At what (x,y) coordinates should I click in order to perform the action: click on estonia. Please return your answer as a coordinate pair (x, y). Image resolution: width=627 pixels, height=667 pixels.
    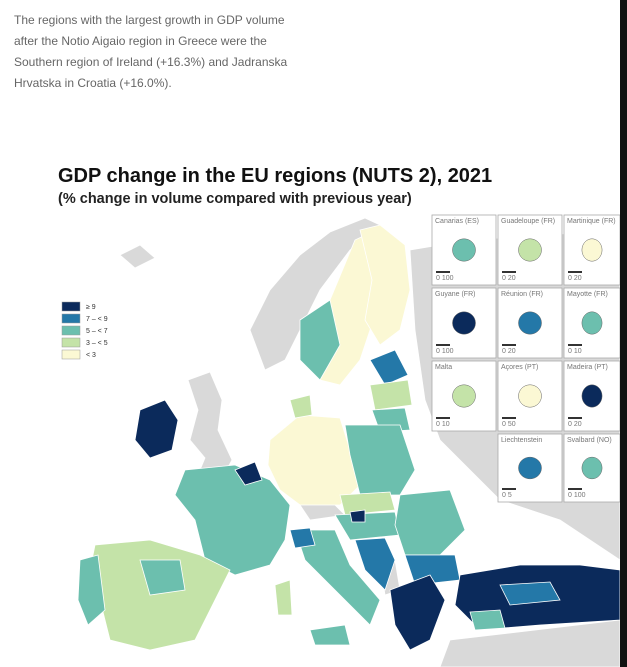
    Looking at the image, I should click on (389, 367).